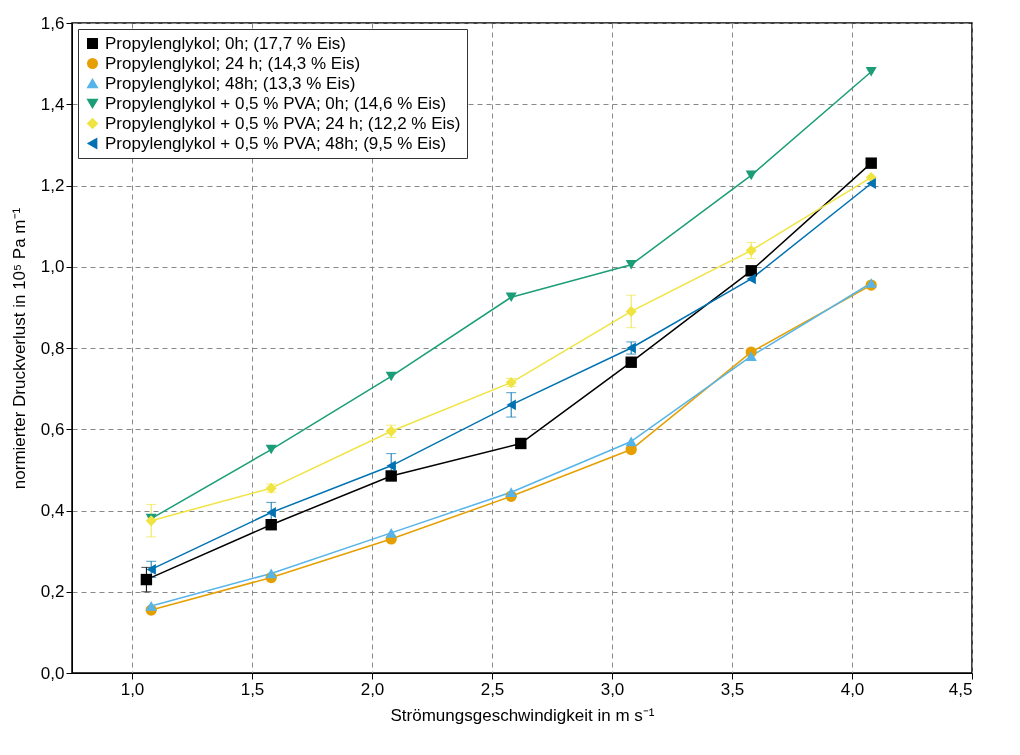  What do you see at coordinates (852, 689) in the screenshot?
I see `x-tick-label: 4,0` at bounding box center [852, 689].